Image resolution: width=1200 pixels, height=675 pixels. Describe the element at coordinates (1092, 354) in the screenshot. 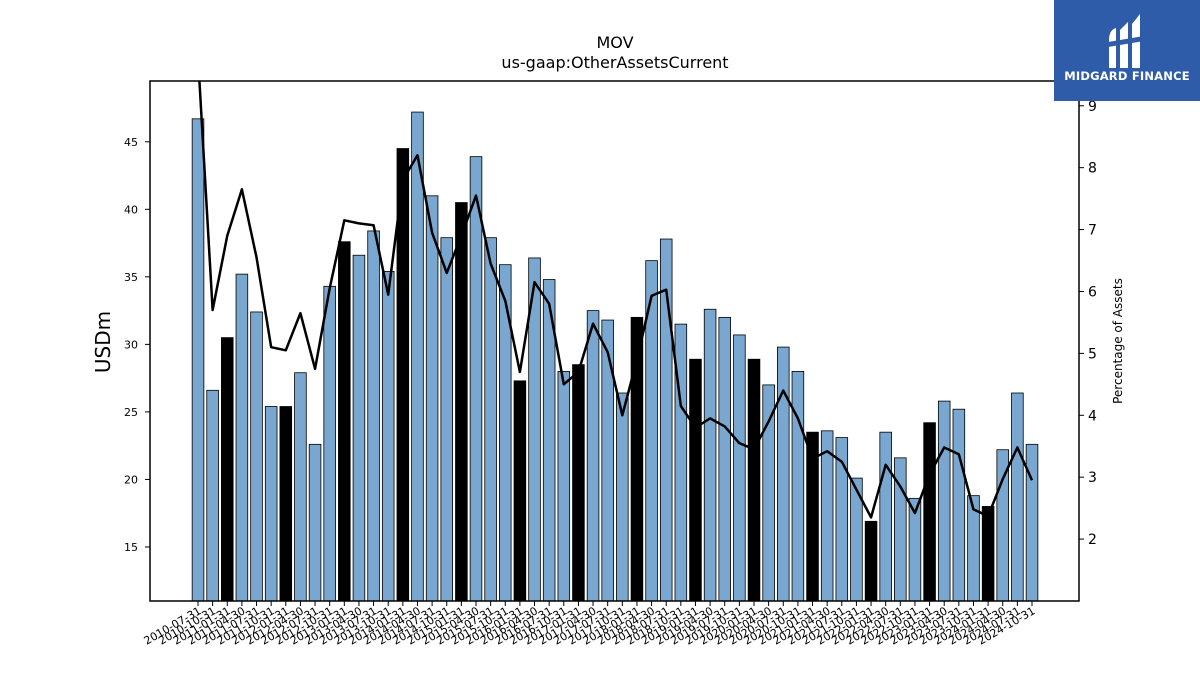

I see `y2-tick-label: 5` at that location.